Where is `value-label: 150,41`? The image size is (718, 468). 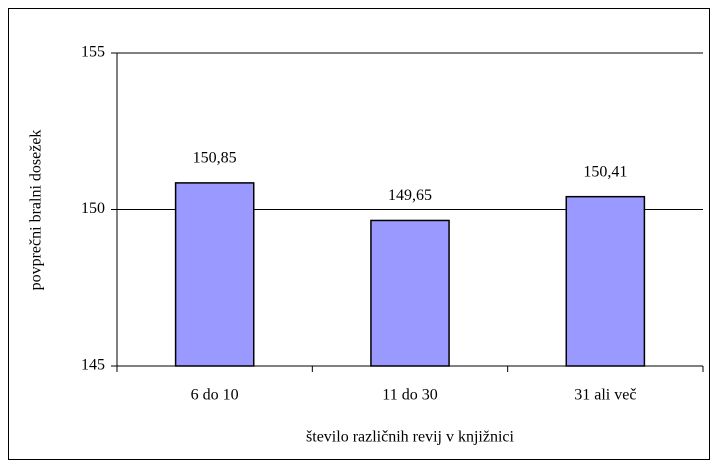 value-label: 150,41 is located at coordinates (605, 171).